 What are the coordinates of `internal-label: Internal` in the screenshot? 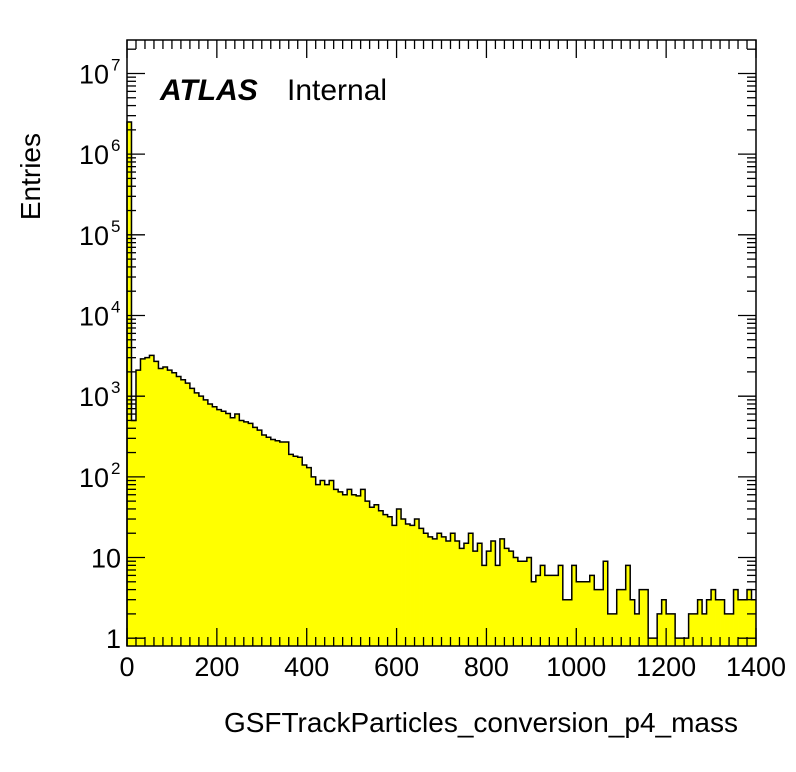 It's located at (337, 90).